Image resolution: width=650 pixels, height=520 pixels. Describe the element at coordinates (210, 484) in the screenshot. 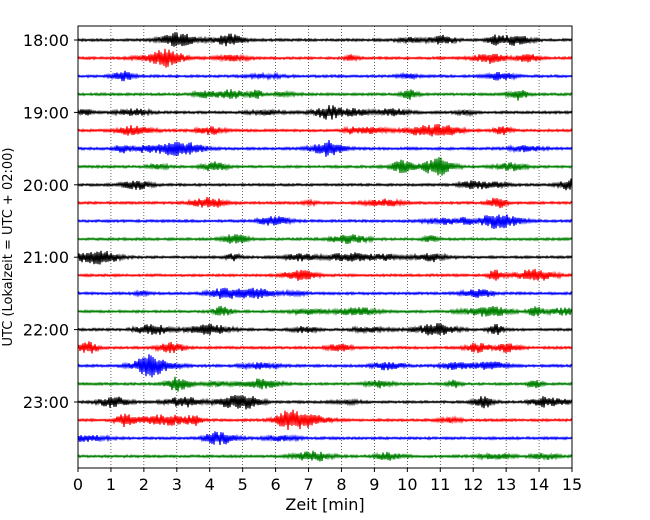

I see `x-tick-label: 4` at that location.